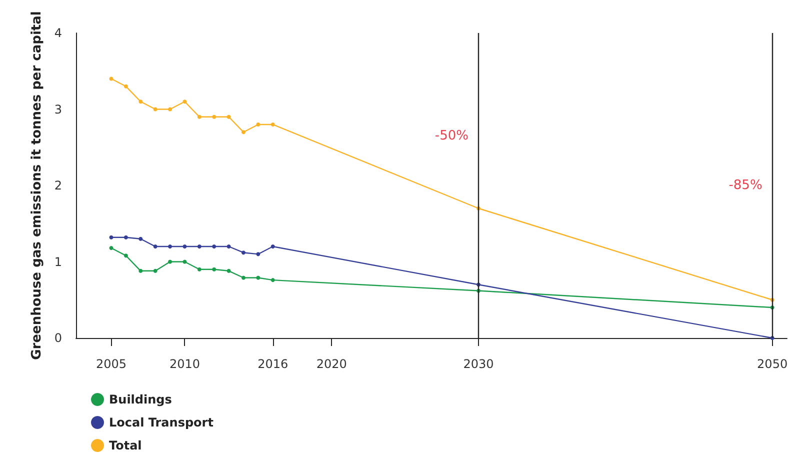  I want to click on x-tick-label: 2016, so click(273, 364).